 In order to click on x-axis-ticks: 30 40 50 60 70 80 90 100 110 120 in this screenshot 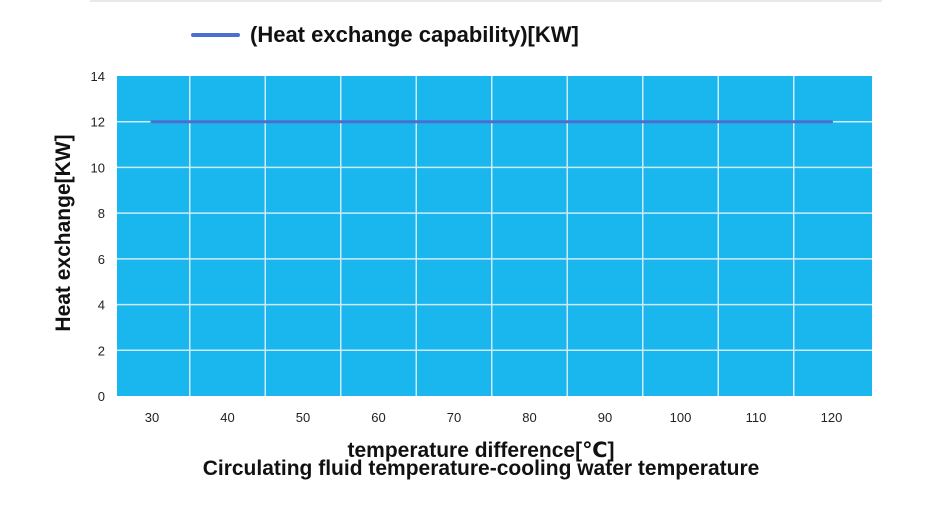, I will do `click(494, 417)`.